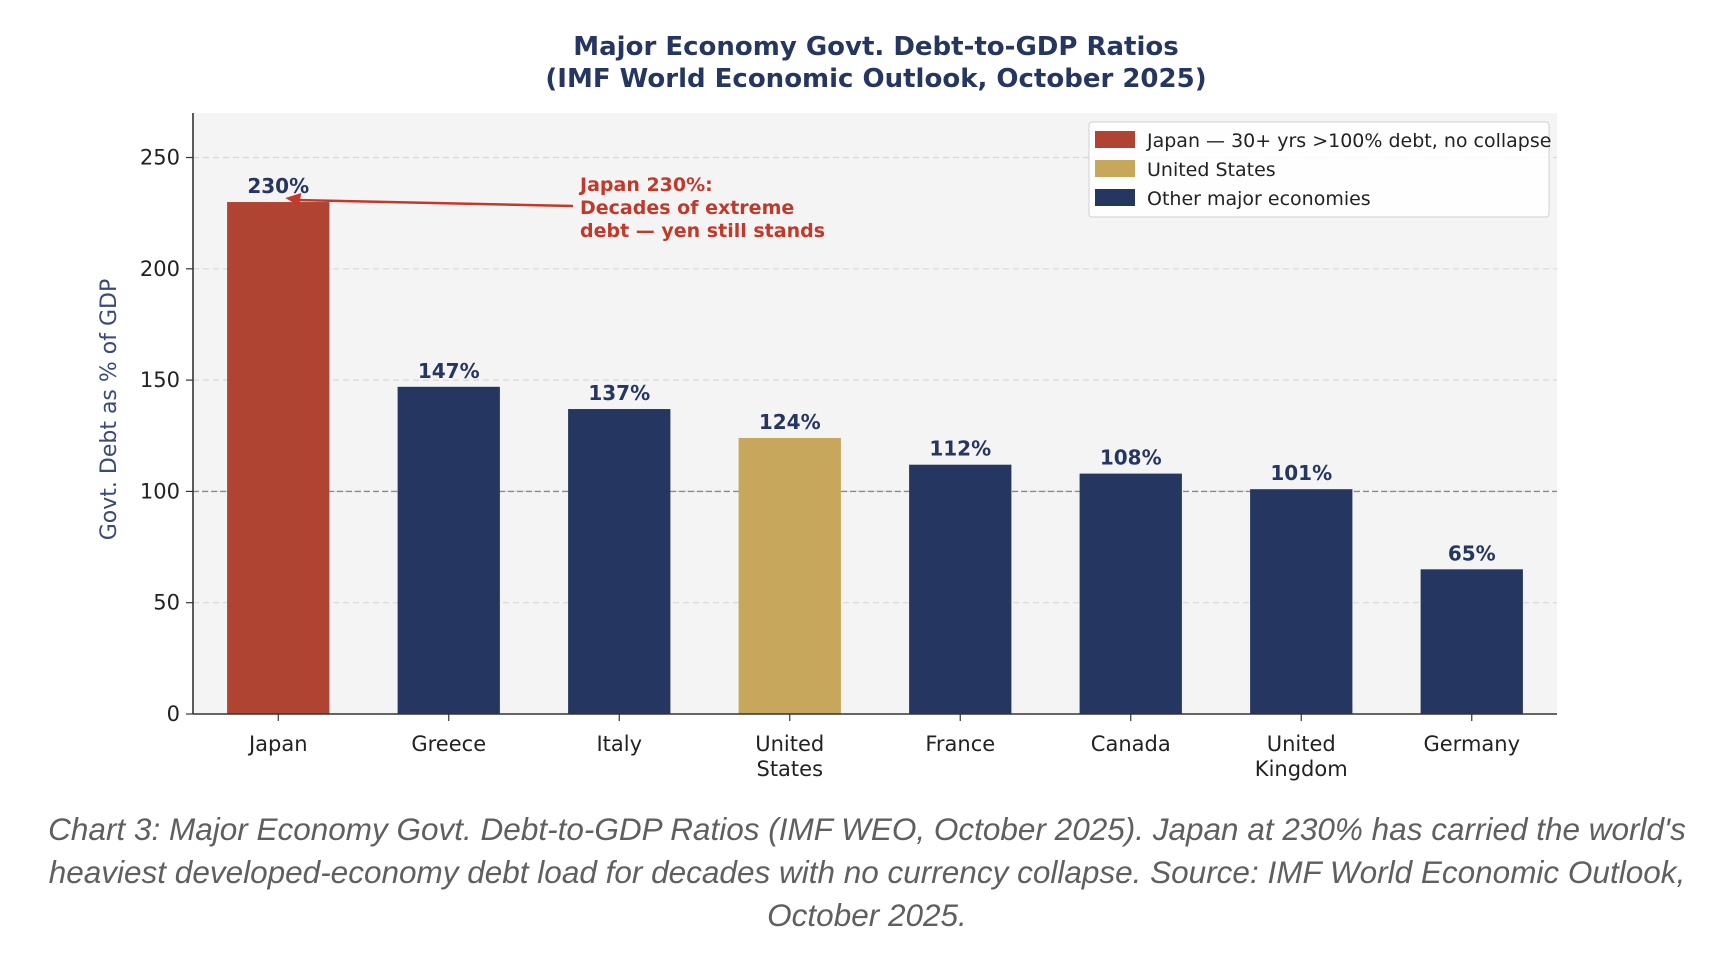 The image size is (1734, 970). Describe the element at coordinates (875, 47) in the screenshot. I see `chart-title: Major Economy Govt. Debt-to-GDP Ratios` at that location.